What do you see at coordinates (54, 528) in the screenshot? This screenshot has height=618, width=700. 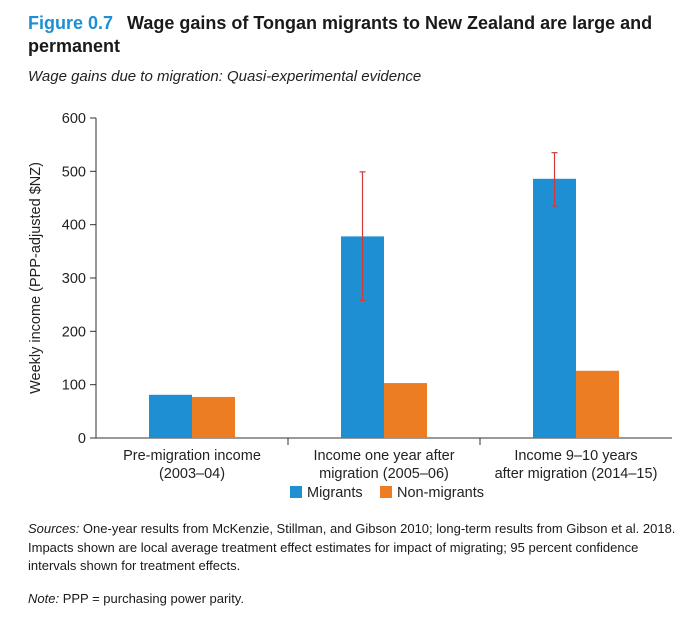 I see `sources-label: Sources:` at bounding box center [54, 528].